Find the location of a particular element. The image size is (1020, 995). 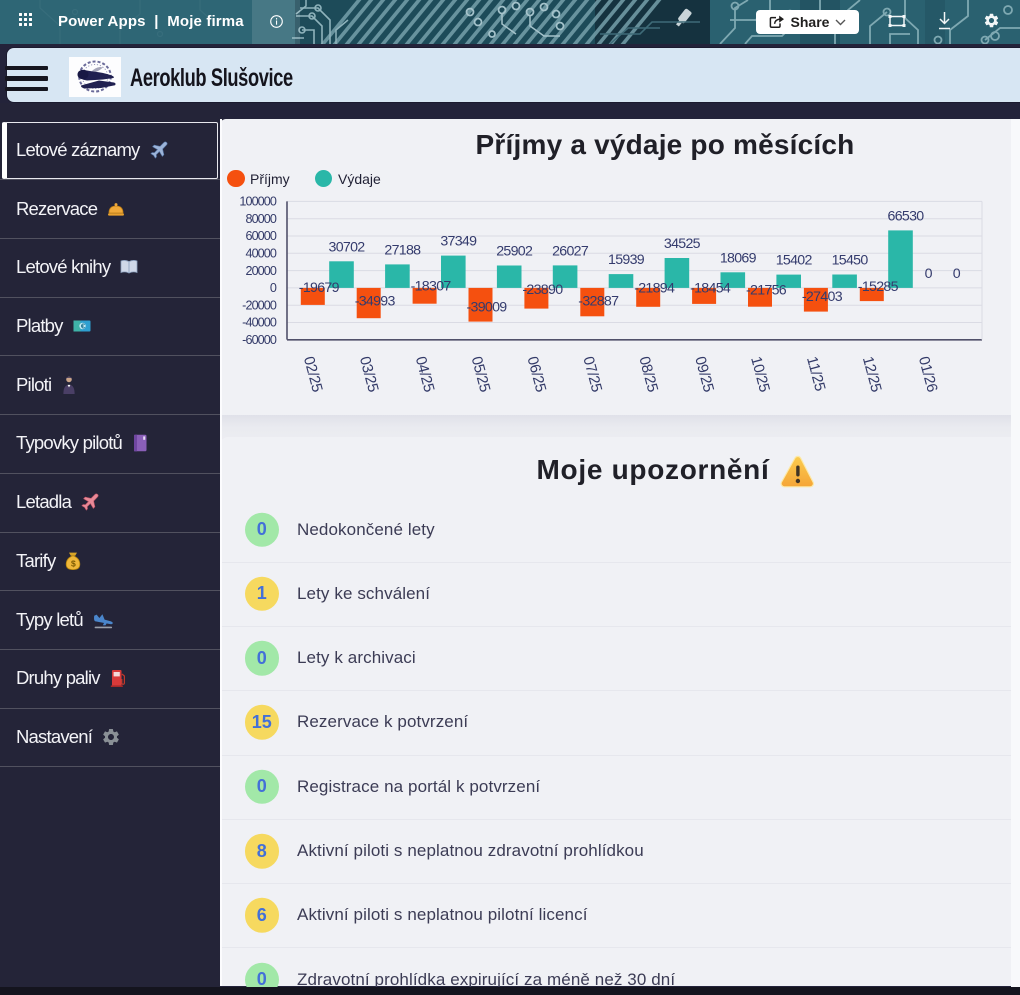

svg-text: 15450 is located at coordinates (850, 260).